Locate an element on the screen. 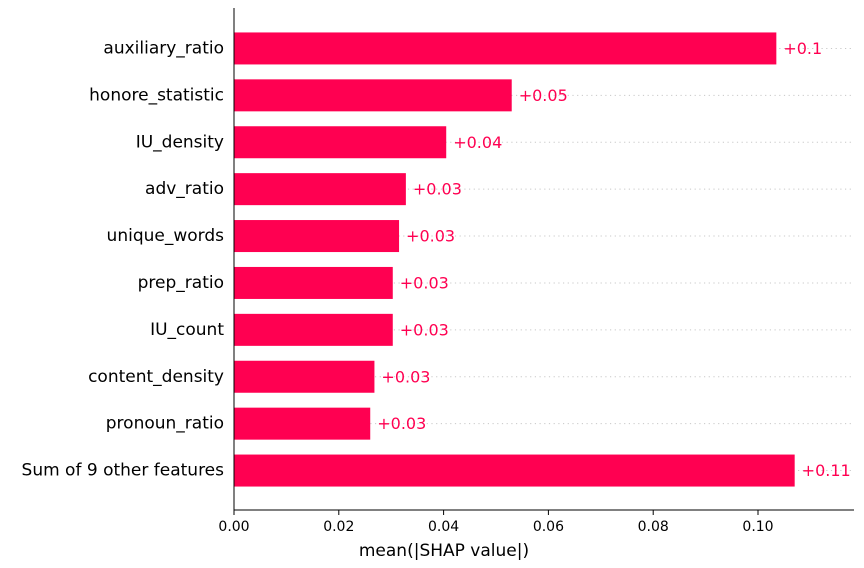  bar-unique-words is located at coordinates (317, 236).